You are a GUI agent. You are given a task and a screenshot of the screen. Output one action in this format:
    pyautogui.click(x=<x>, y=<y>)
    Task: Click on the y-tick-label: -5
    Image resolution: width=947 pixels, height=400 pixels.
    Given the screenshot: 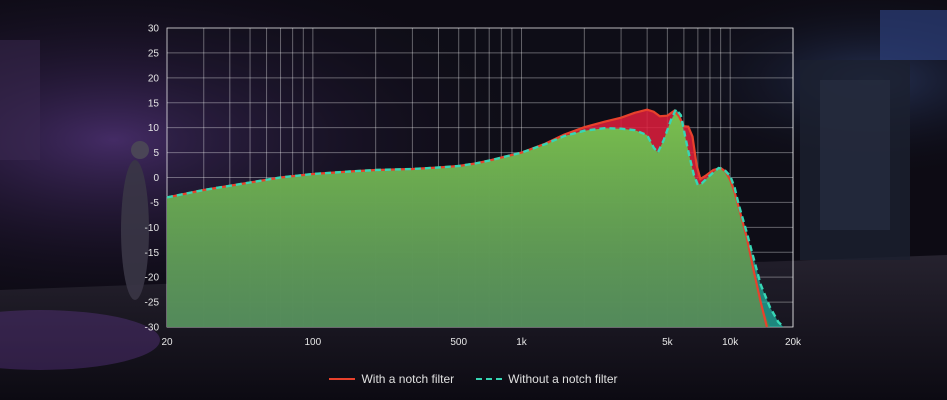 What is the action you would take?
    pyautogui.click(x=154, y=203)
    